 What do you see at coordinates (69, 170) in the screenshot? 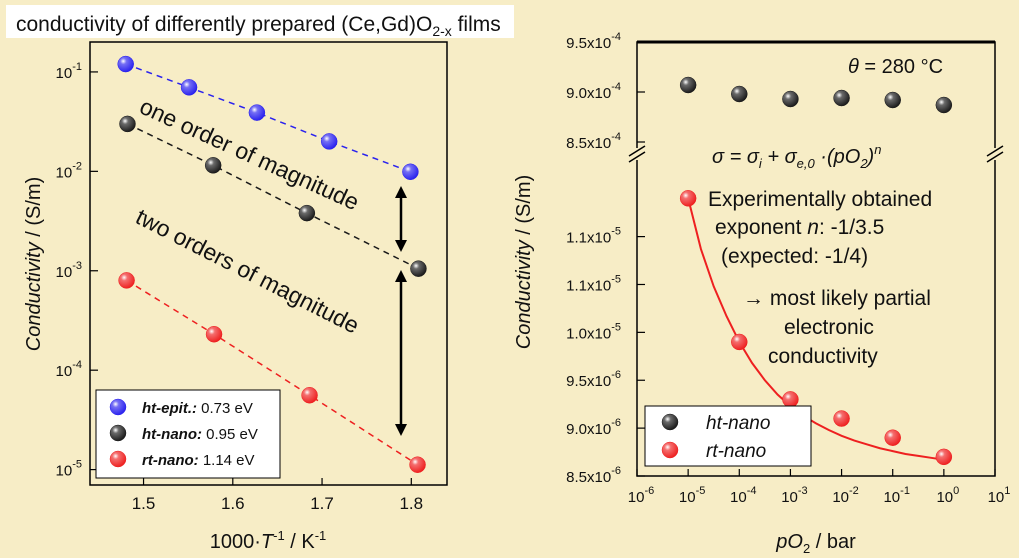
I see `left-ytick-label: 10⁻²` at bounding box center [69, 170].